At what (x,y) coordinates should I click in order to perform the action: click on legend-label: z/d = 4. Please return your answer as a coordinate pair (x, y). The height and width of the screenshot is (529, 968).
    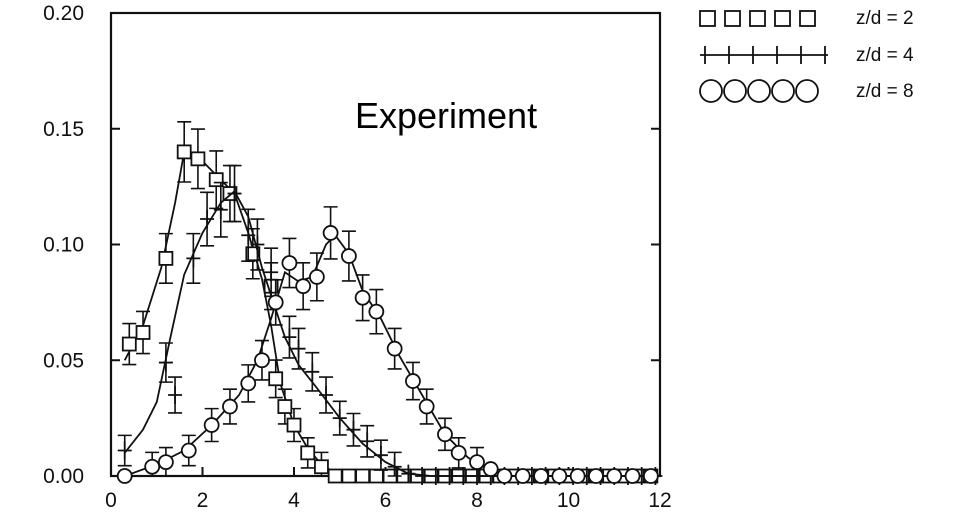
    Looking at the image, I should click on (885, 55).